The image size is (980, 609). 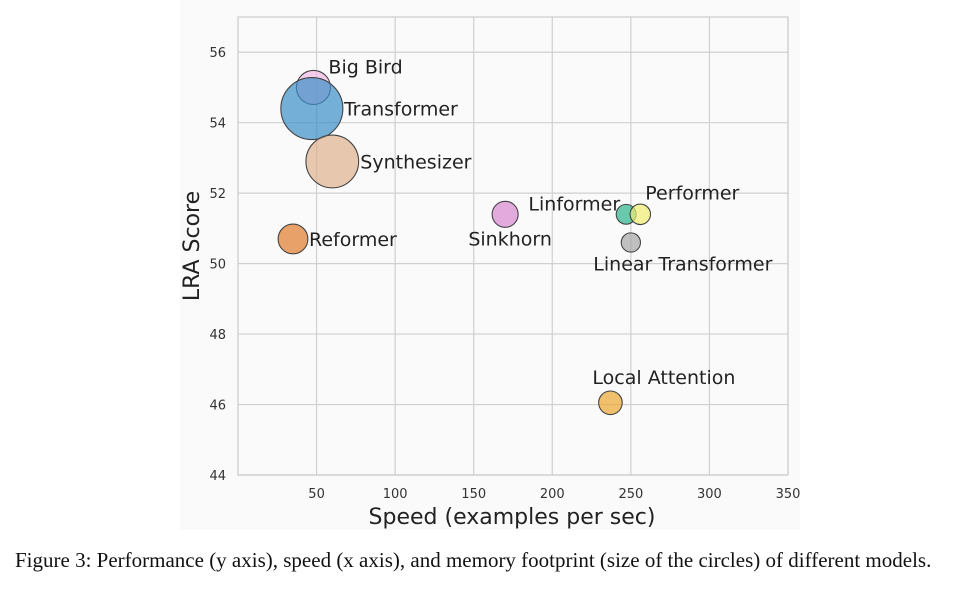 I want to click on bubble-label: Big Bird, so click(x=365, y=67).